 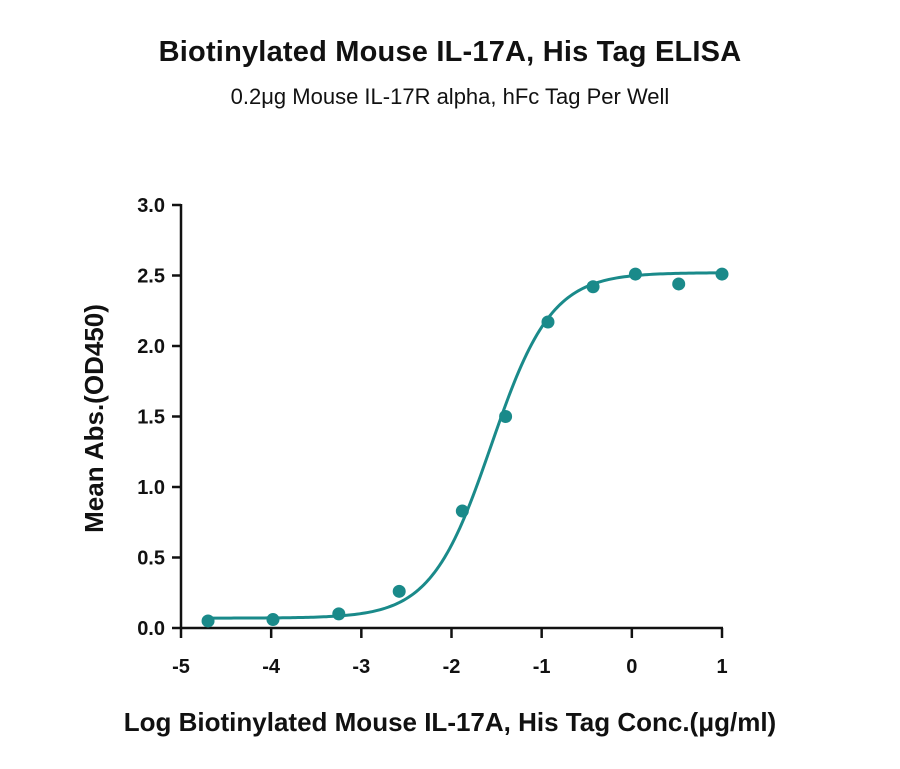 I want to click on x-ticks: -5 -4 -3 -2 -1 0 1, so click(x=450, y=653).